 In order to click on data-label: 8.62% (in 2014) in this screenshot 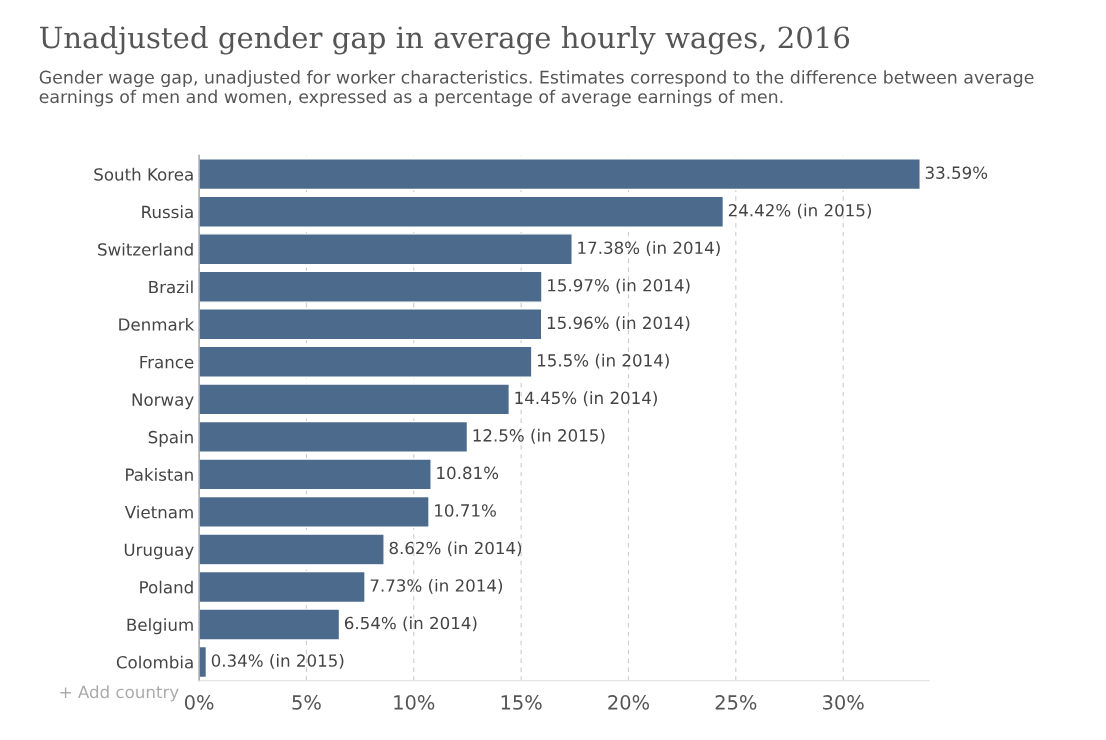, I will do `click(455, 549)`.